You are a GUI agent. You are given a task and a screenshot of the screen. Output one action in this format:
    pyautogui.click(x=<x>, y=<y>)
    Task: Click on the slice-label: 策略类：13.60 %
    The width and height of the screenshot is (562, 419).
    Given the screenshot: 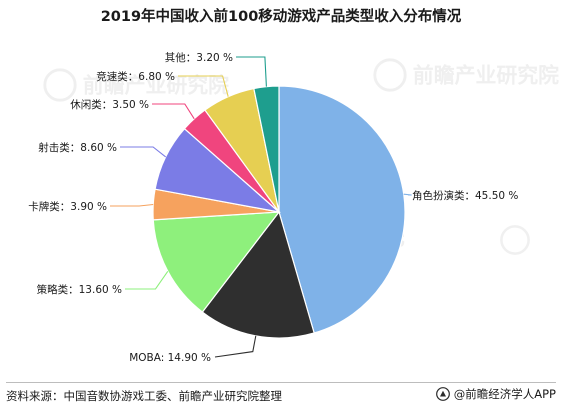 What is the action you would take?
    pyautogui.click(x=79, y=289)
    